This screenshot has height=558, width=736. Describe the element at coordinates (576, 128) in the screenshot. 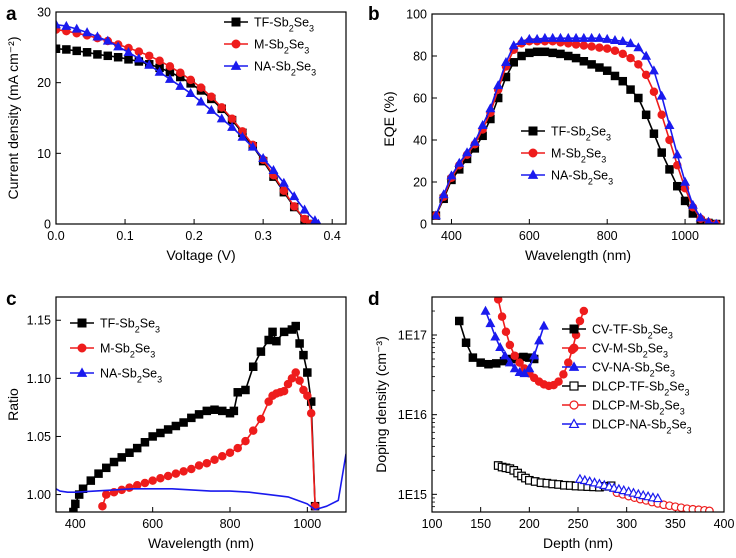

I see `series-layer` at that location.